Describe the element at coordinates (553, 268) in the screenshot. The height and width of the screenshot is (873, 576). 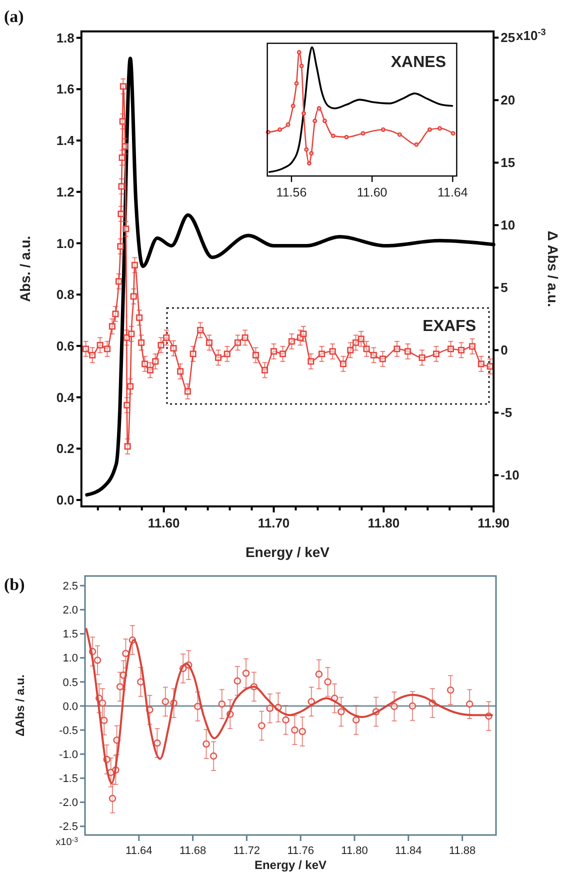
I see `y2-axis-title: Δ Abs / a.u.` at that location.